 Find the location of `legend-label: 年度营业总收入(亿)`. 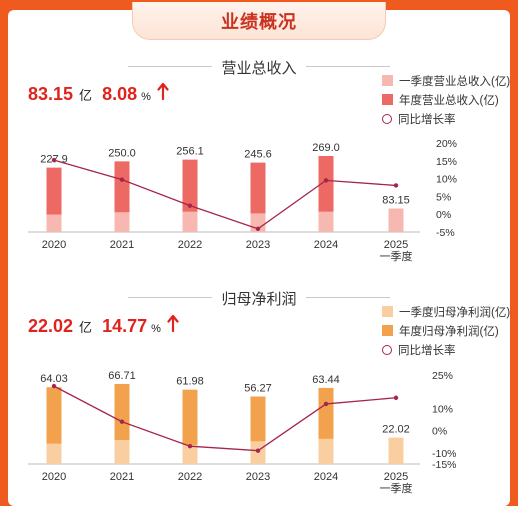

legend-label: 年度营业总收入(亿) is located at coordinates (449, 100).